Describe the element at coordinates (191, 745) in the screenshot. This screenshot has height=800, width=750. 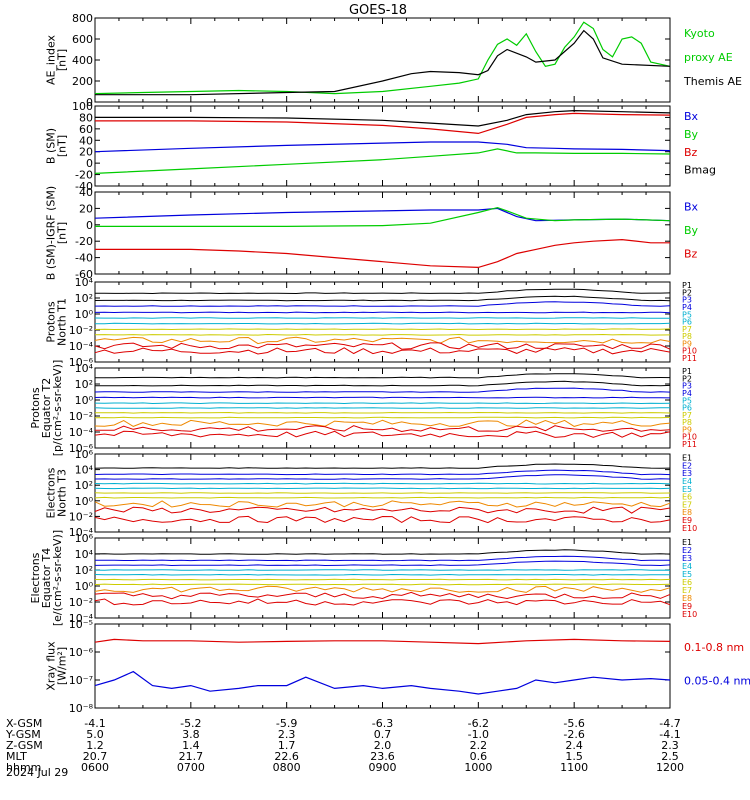
I see `ephemeris-value: 1.4` at that location.